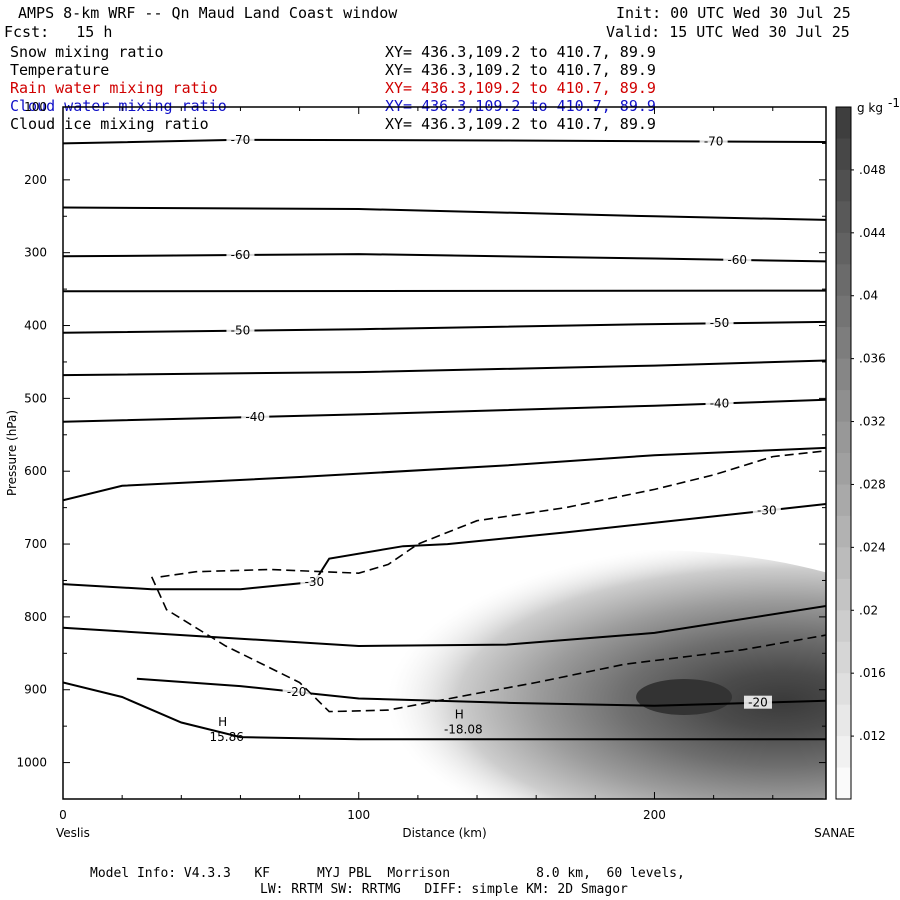 The width and height of the screenshot is (900, 900). I want to click on colorbar-frame, so click(843, 453).